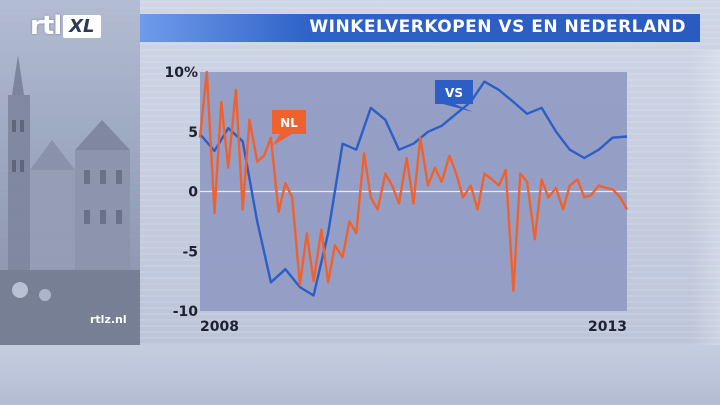 This screenshot has width=720, height=405. What do you see at coordinates (82, 26) in the screenshot?
I see `logo-badge: XL` at bounding box center [82, 26].